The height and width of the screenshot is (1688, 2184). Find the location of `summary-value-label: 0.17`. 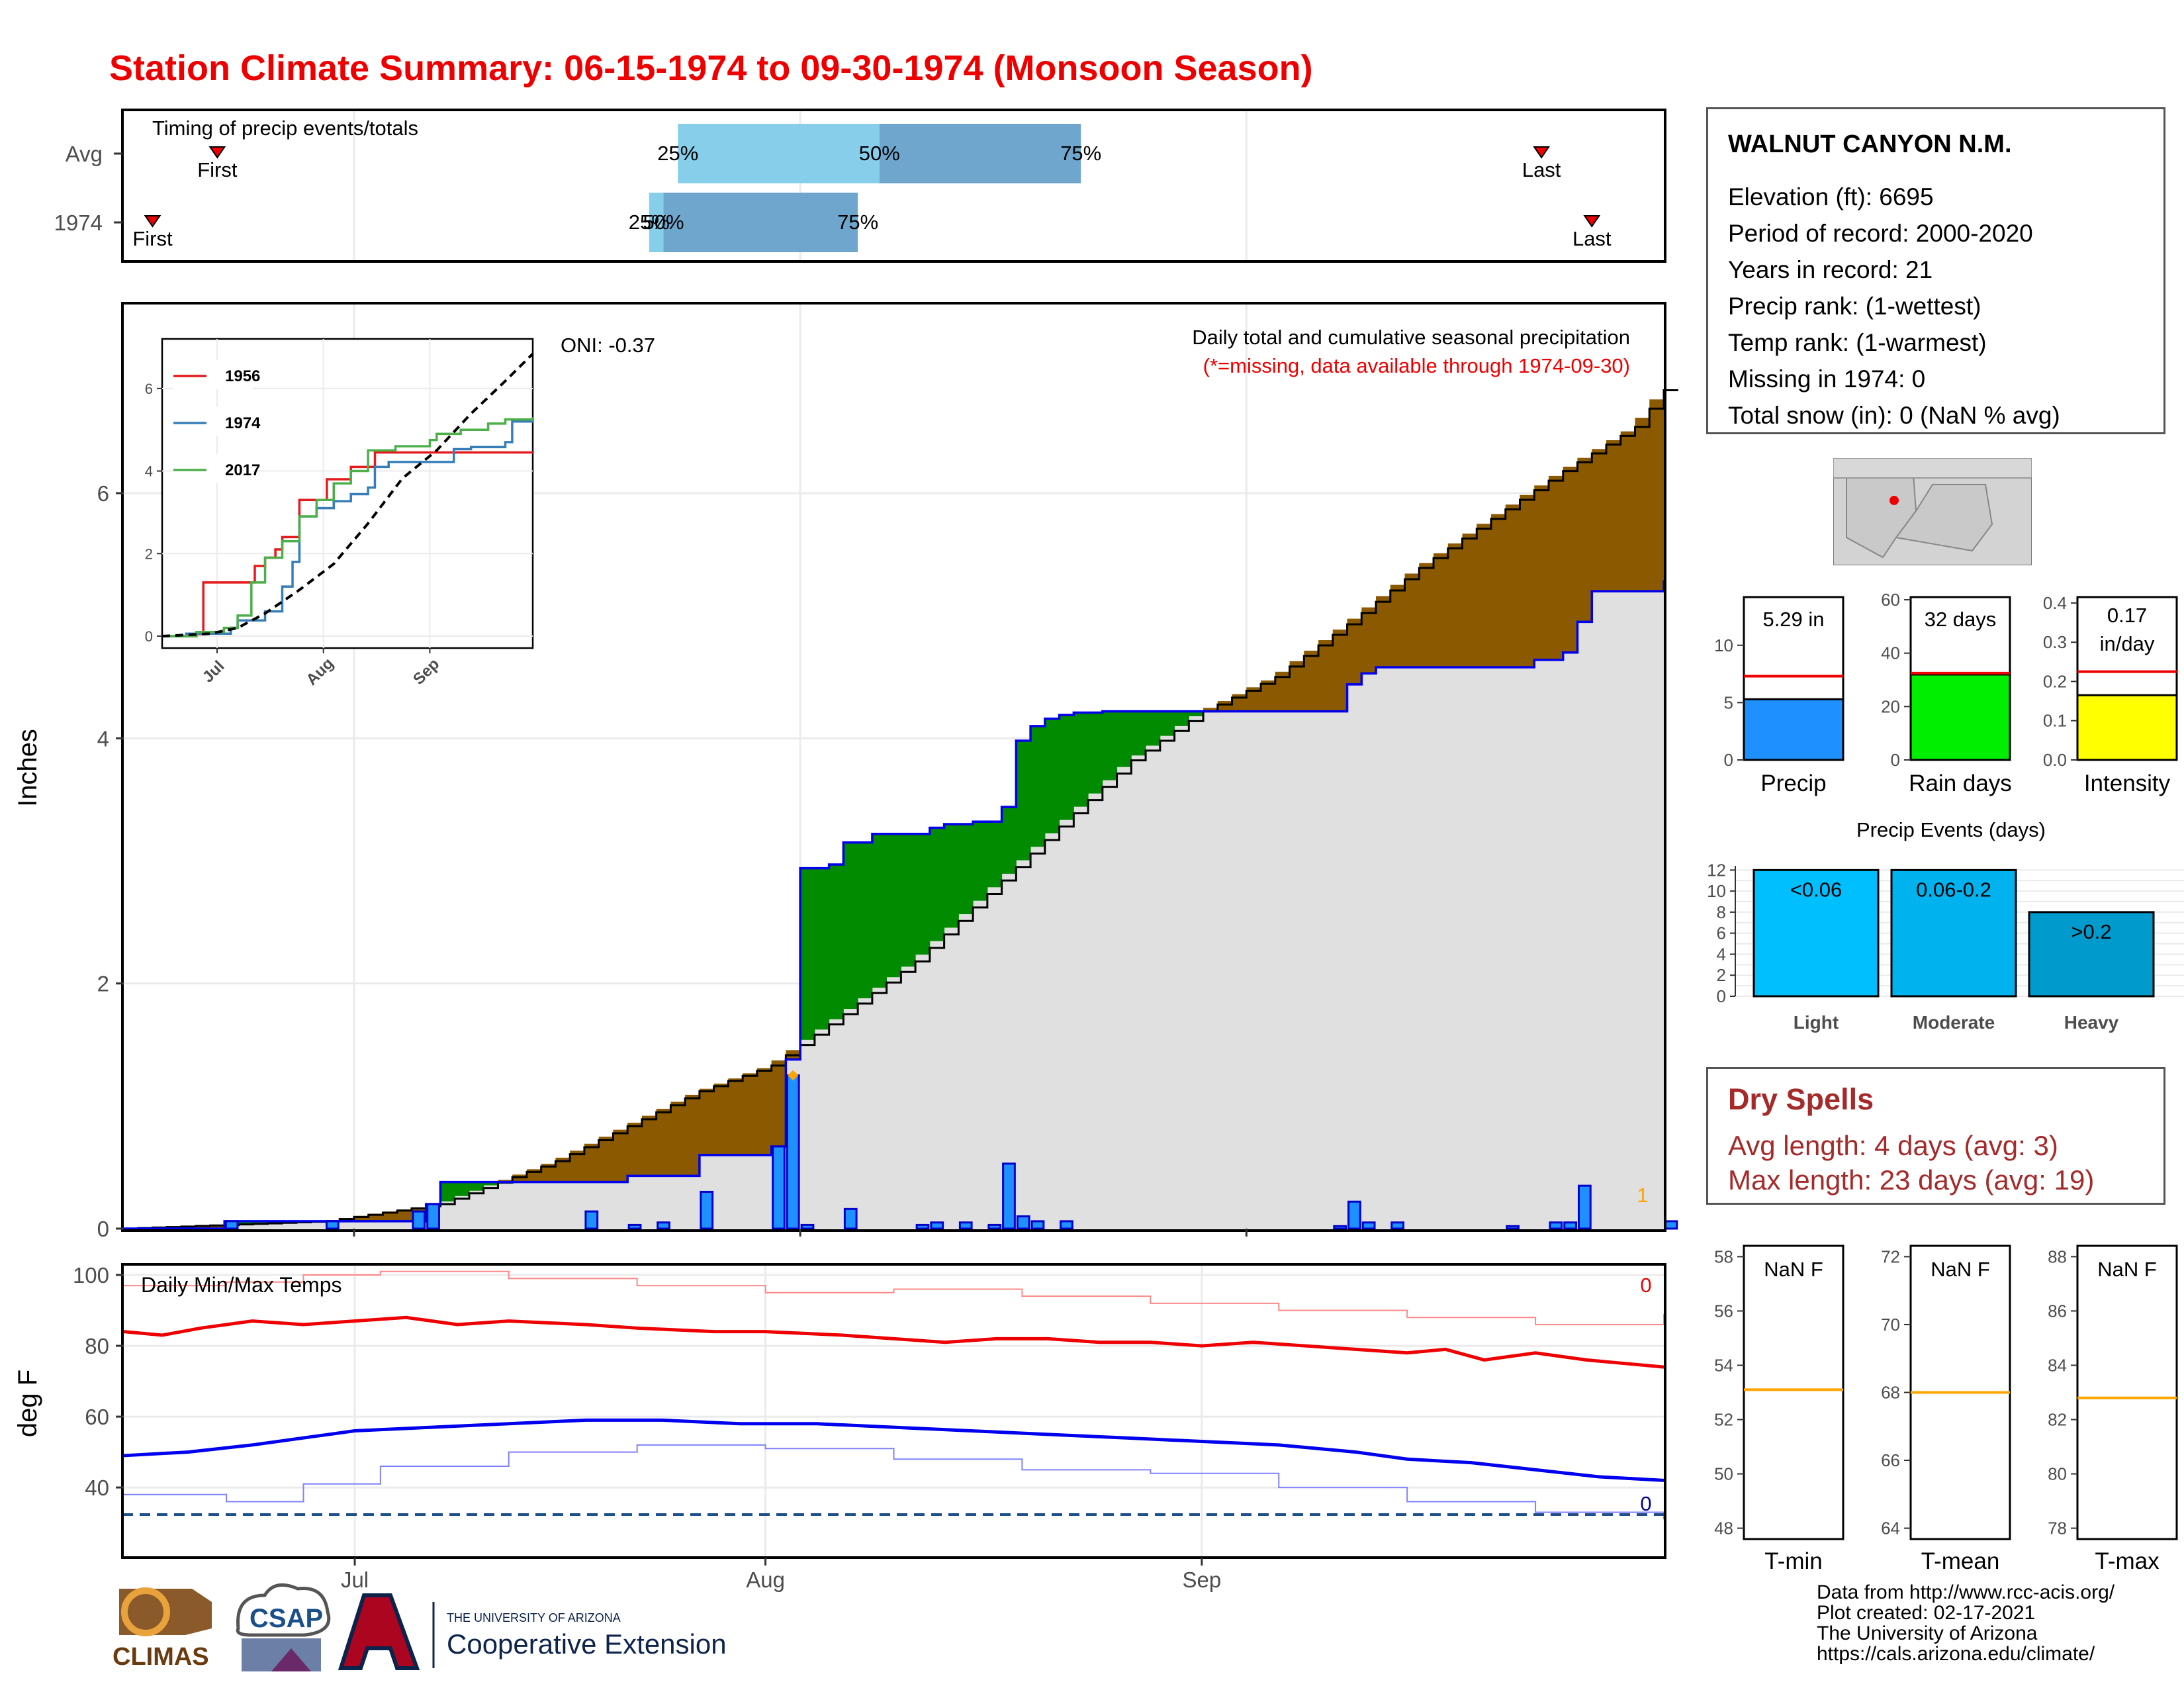

summary-value-label: 0.17 is located at coordinates (2127, 615).